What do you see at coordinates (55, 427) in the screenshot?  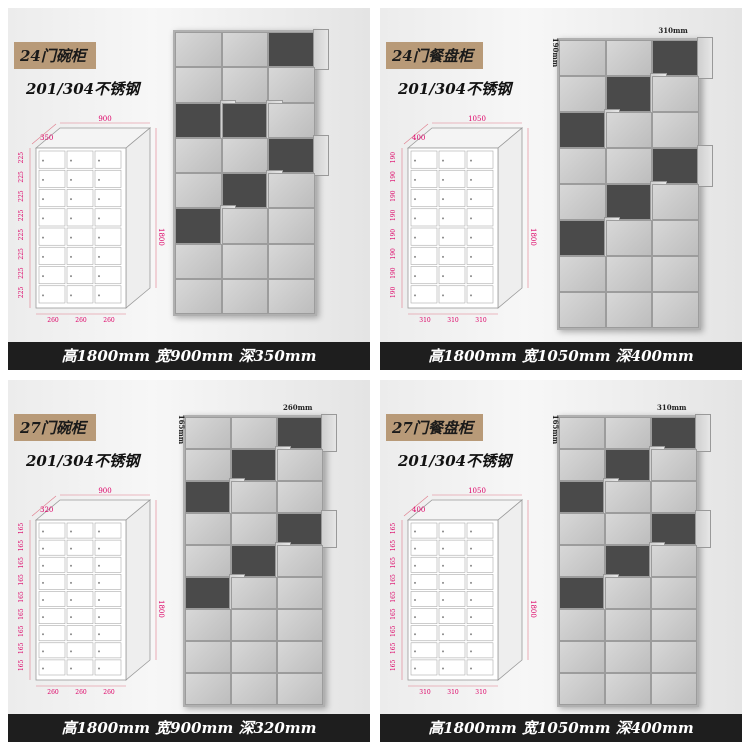 I see `product-title: 27门碗柜` at bounding box center [55, 427].